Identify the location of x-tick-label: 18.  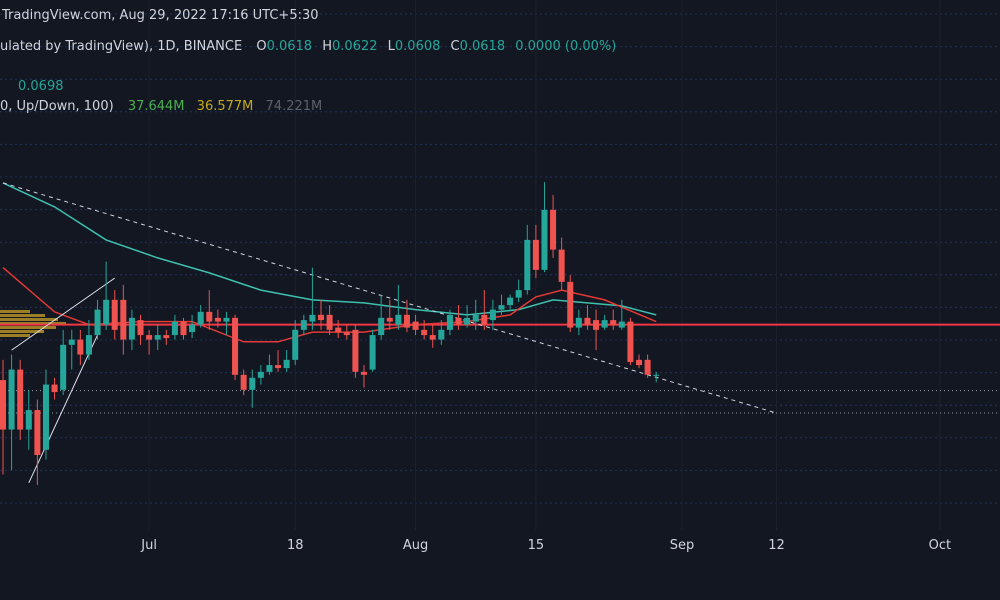
(295, 545).